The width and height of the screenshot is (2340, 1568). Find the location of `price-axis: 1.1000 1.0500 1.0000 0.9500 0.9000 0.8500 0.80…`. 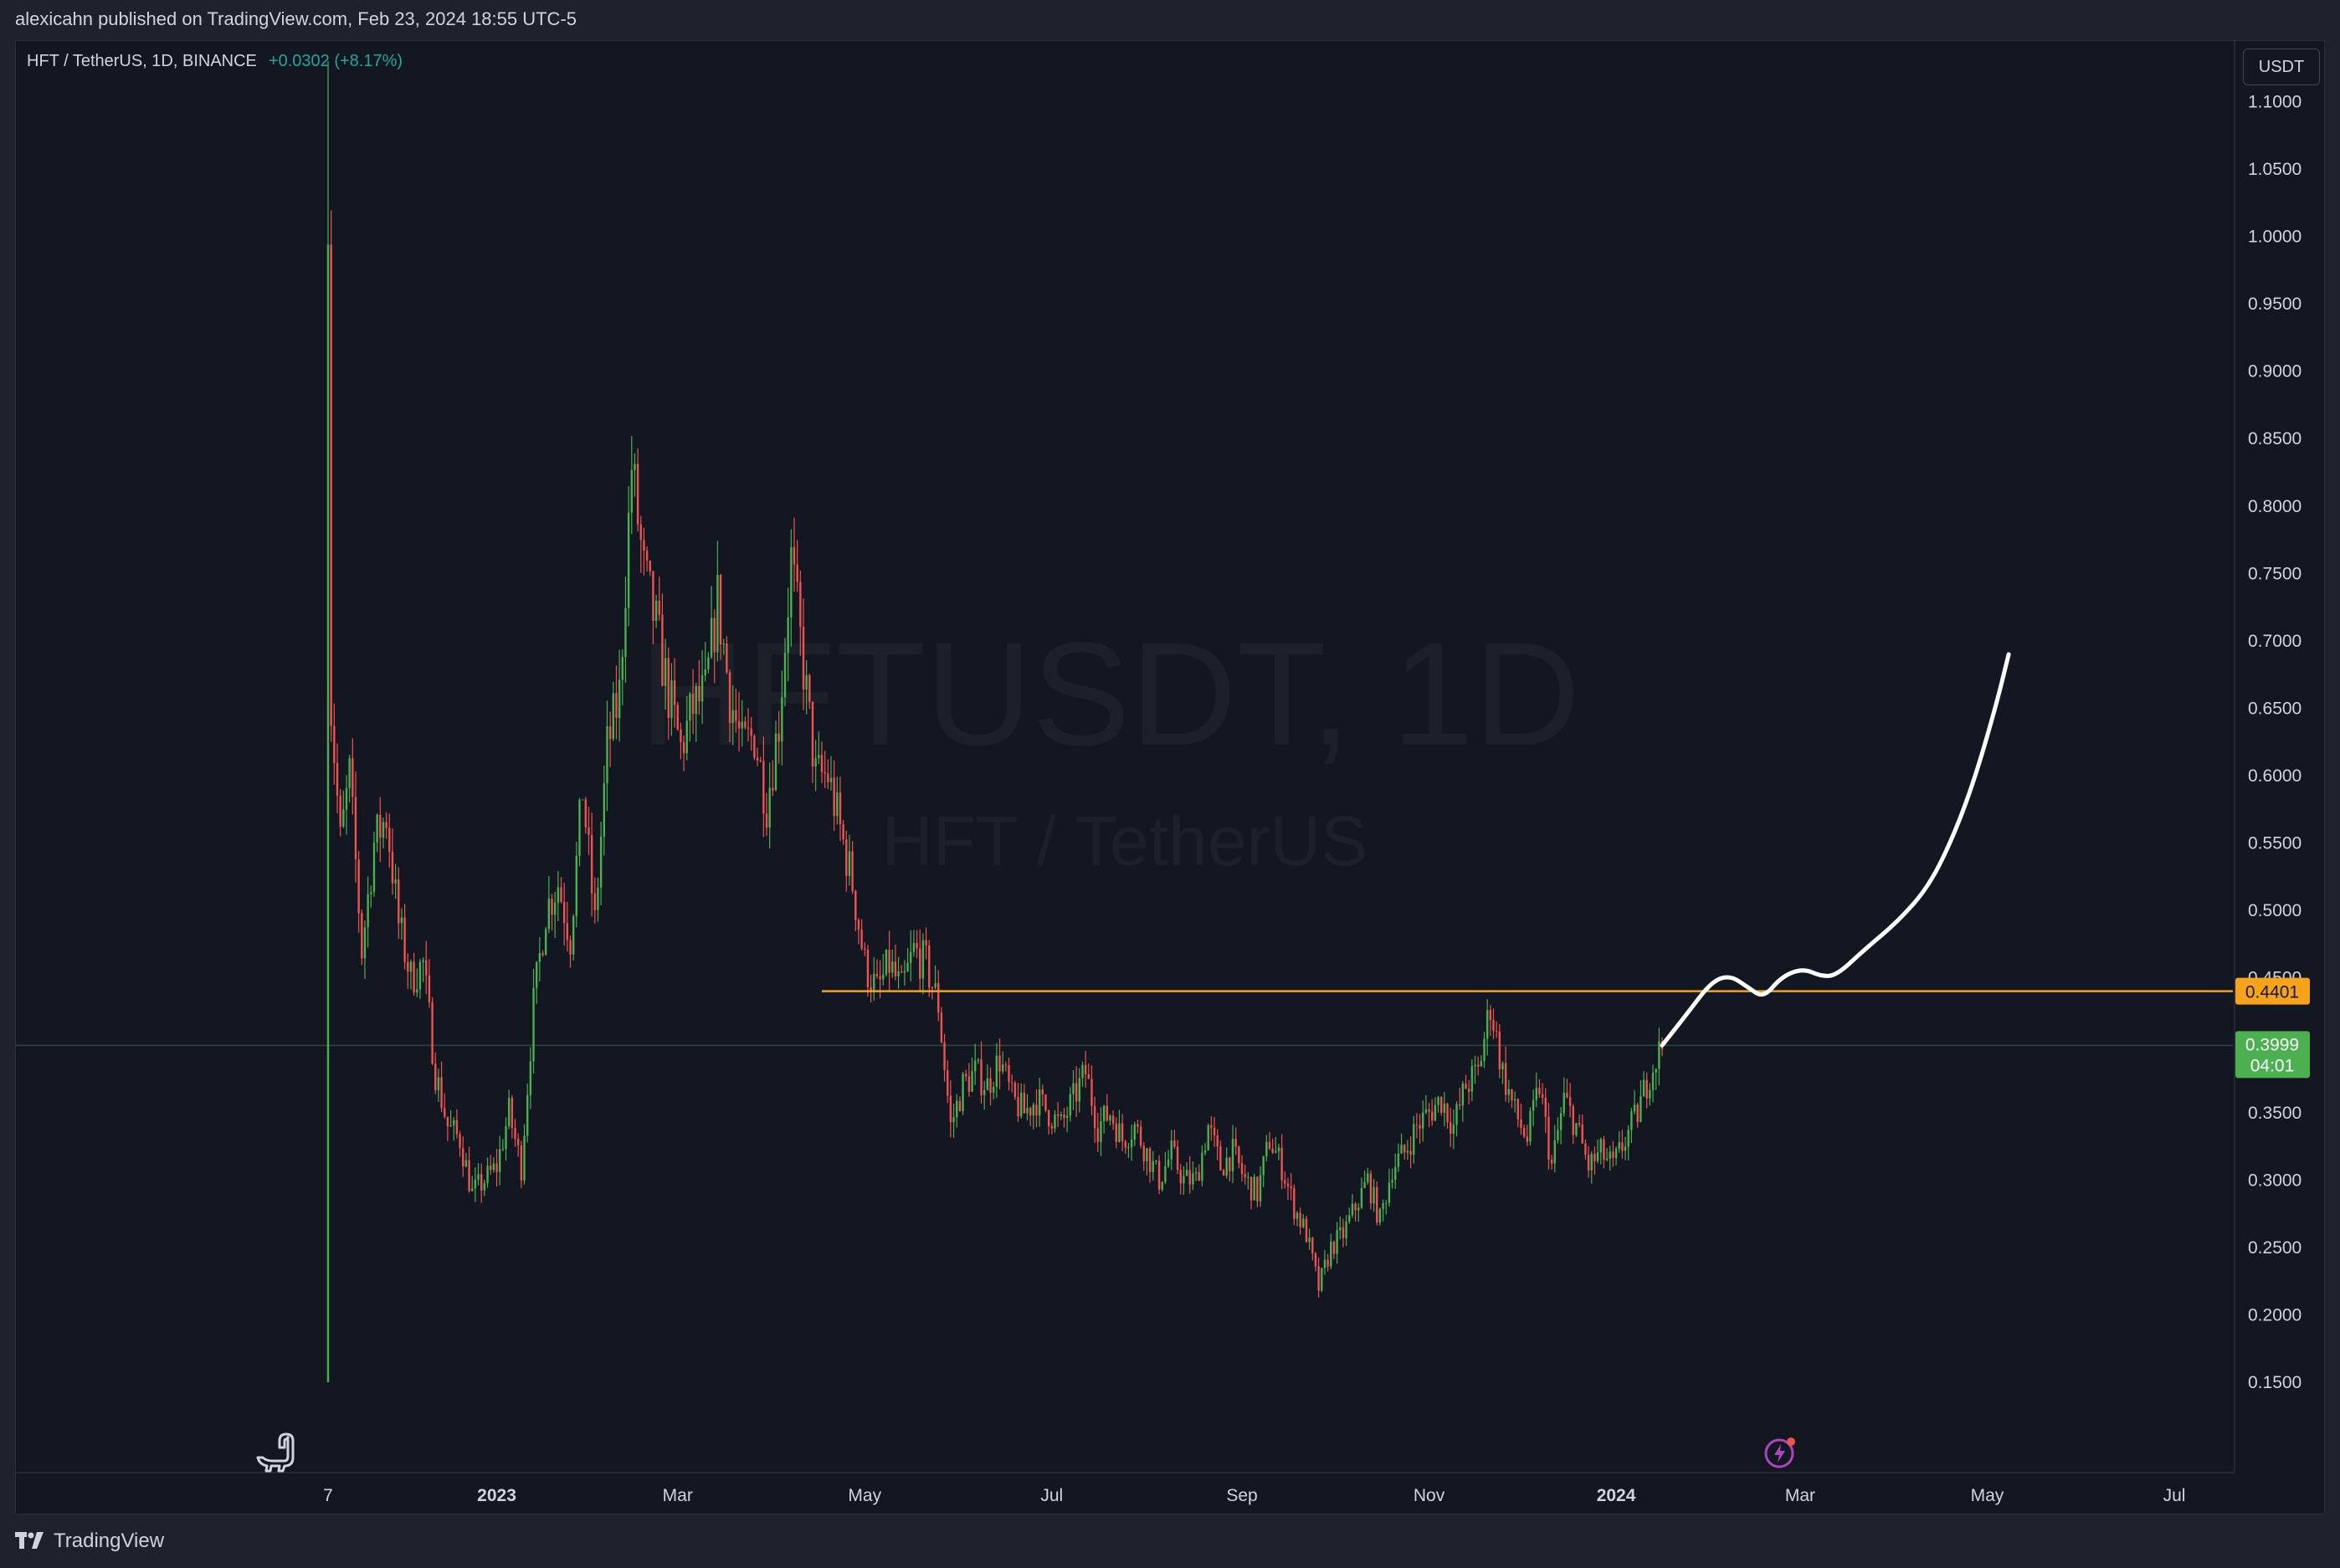

price-axis: 1.1000 1.0500 1.0000 0.9500 0.9000 0.8500 0.80… is located at coordinates (2268, 756).